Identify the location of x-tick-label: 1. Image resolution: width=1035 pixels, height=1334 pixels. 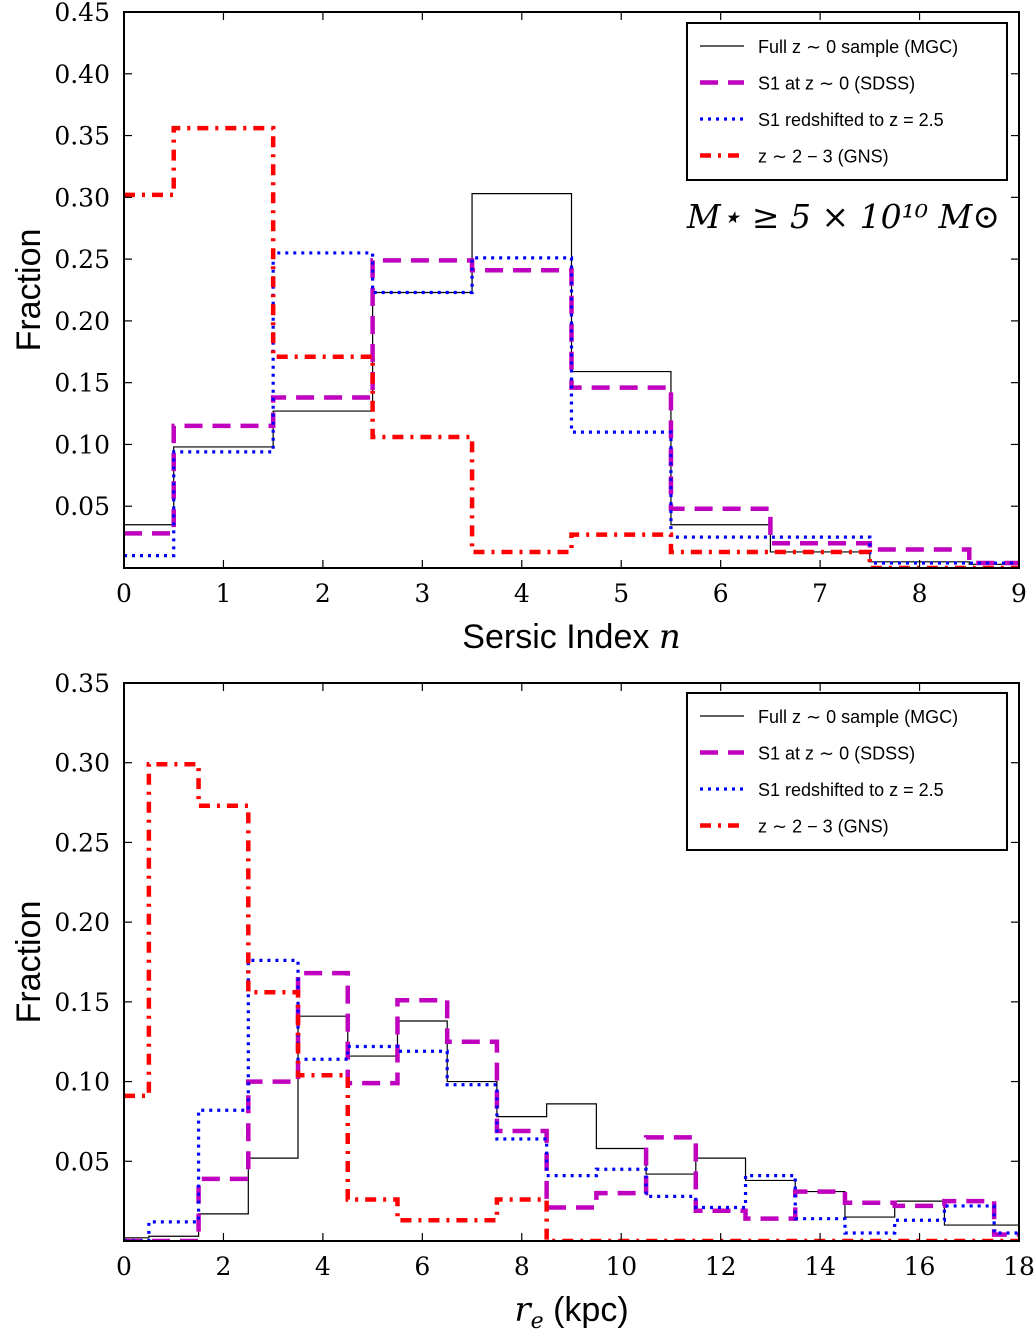
(223, 593).